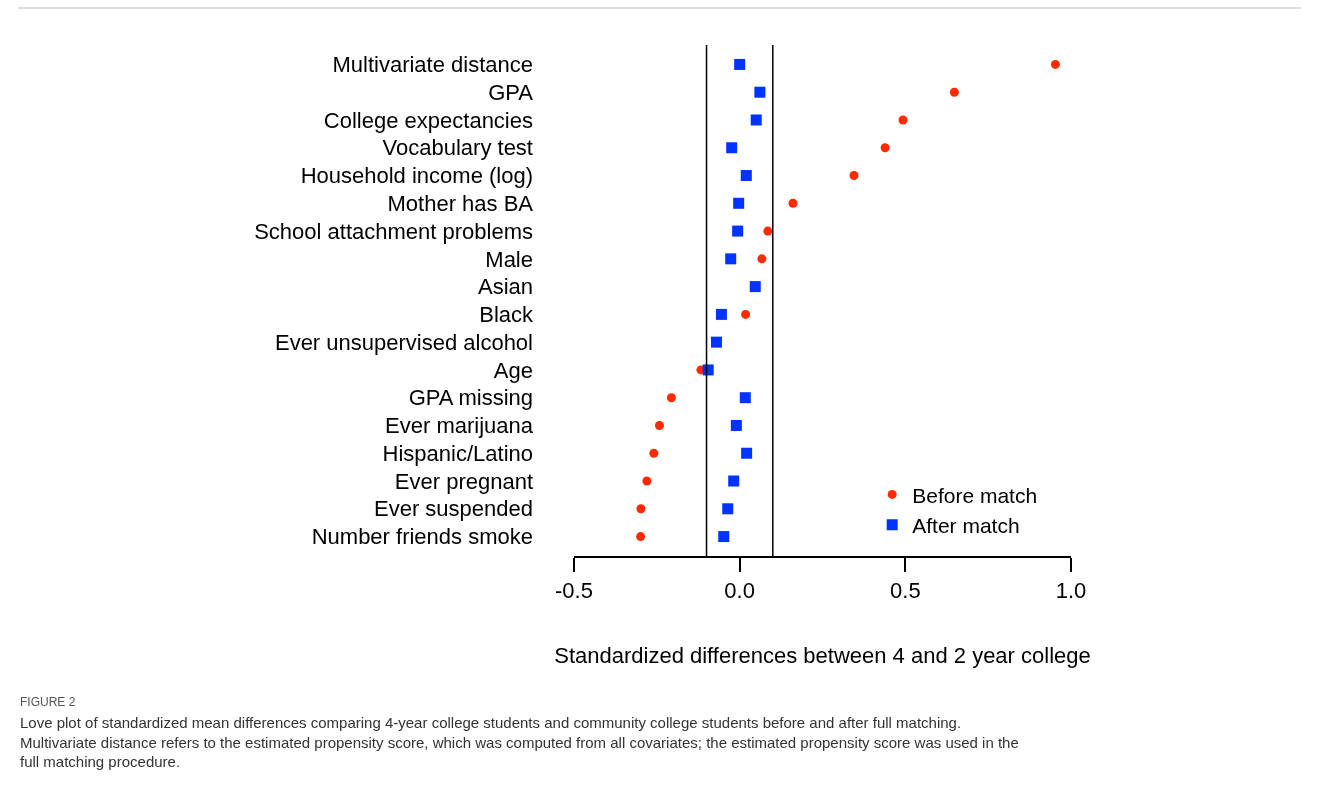 This screenshot has height=809, width=1319. What do you see at coordinates (428, 120) in the screenshot?
I see `y-tick-label: College expectancies` at bounding box center [428, 120].